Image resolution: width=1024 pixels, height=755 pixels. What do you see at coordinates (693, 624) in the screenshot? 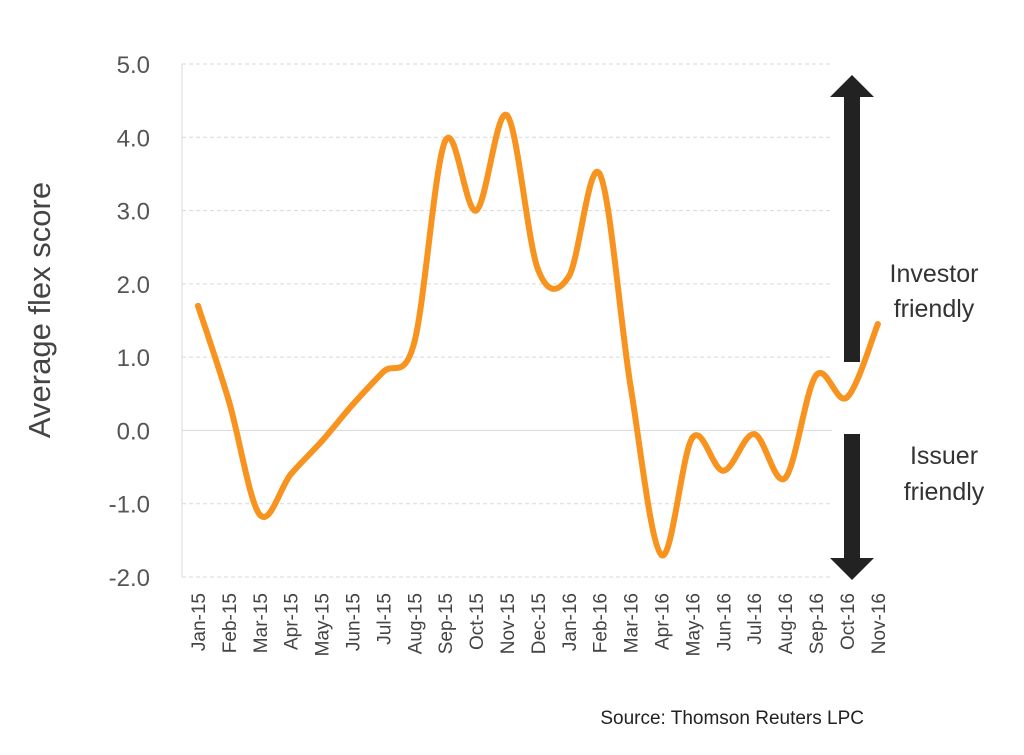
I see `x-tick-label: May-16` at bounding box center [693, 624].